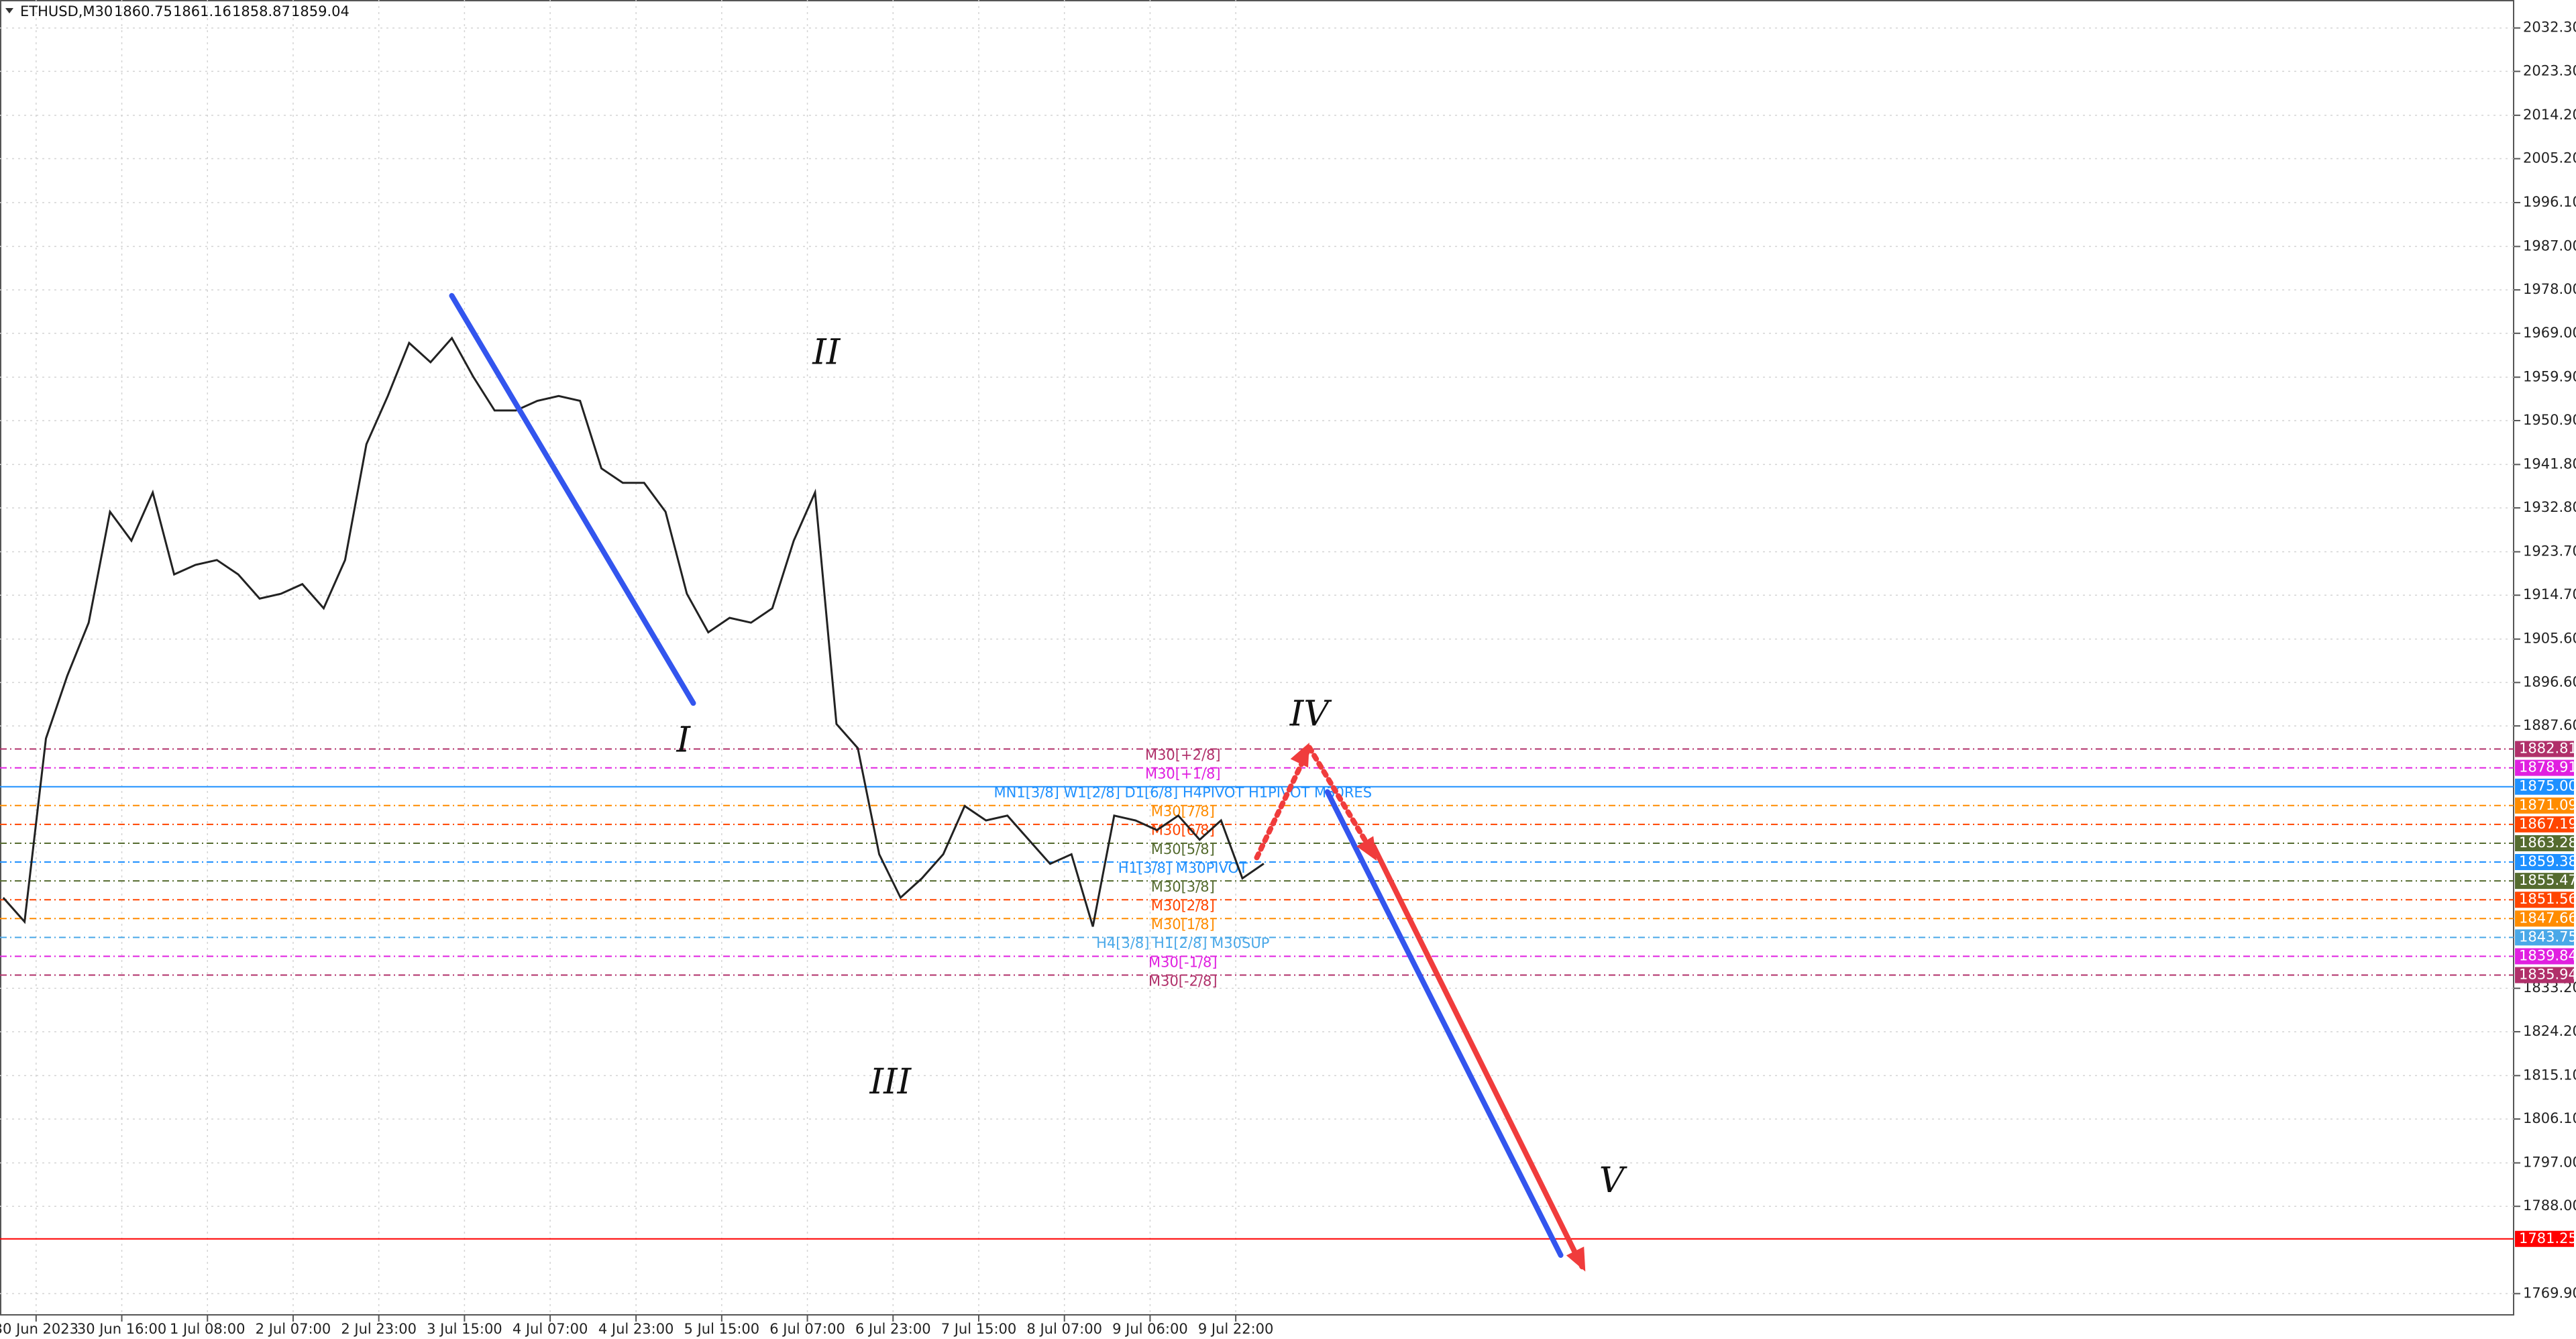 This screenshot has height=1339, width=2576. Describe the element at coordinates (1183, 981) in the screenshot. I see `level-text: M30[-2/8]` at that location.